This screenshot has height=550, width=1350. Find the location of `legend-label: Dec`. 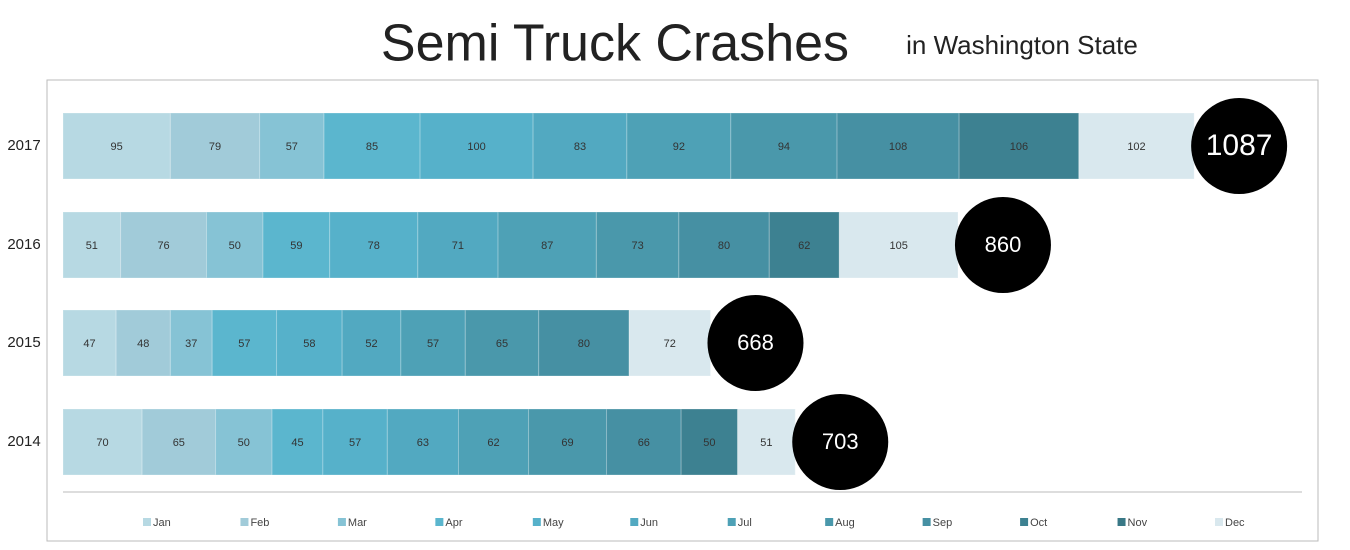

legend-label: Dec is located at coordinates (1235, 523).